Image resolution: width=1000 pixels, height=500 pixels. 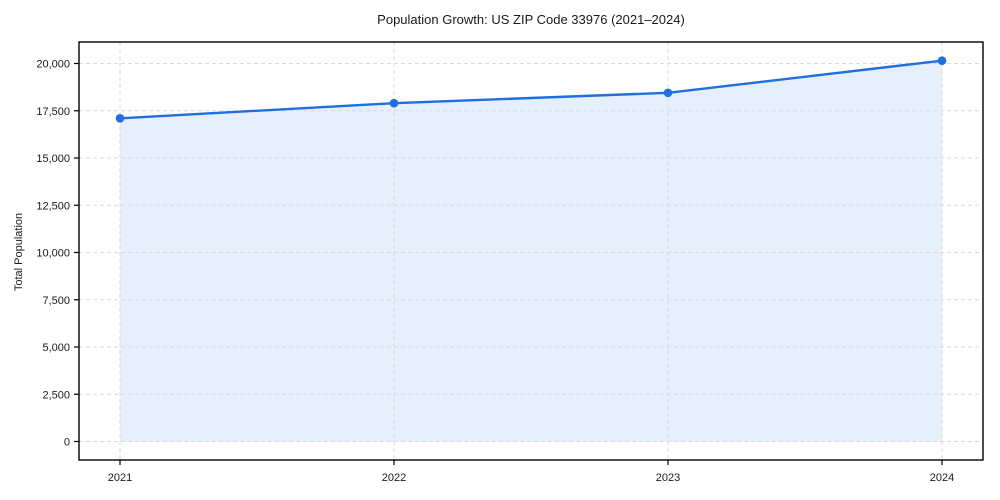 What do you see at coordinates (67, 443) in the screenshot?
I see `y-tick-label: 0` at bounding box center [67, 443].